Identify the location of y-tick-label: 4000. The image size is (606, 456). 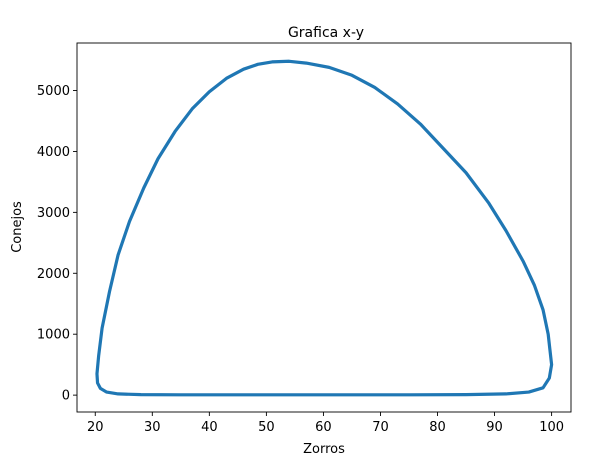
(53, 152).